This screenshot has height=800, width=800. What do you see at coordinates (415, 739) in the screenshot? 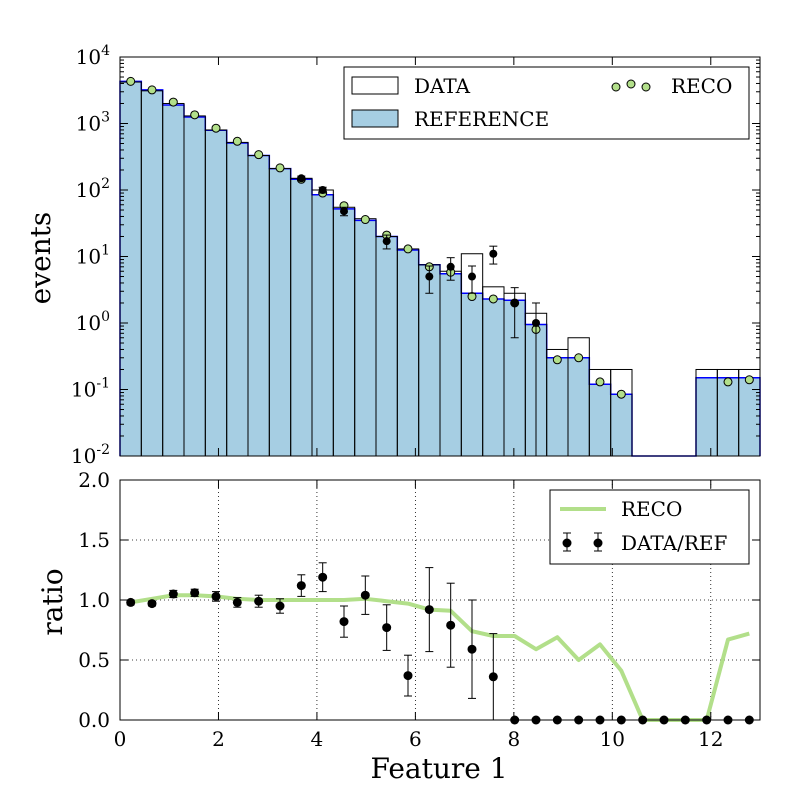
I see `x-tick-label: 6` at bounding box center [415, 739].